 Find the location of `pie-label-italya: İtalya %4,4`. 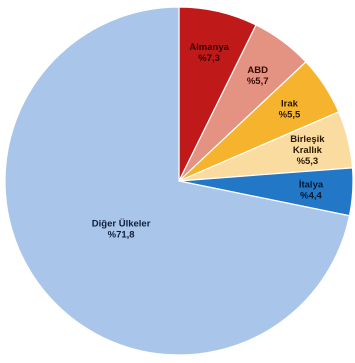

pie-label-italya: İtalya %4,4 is located at coordinates (311, 190).